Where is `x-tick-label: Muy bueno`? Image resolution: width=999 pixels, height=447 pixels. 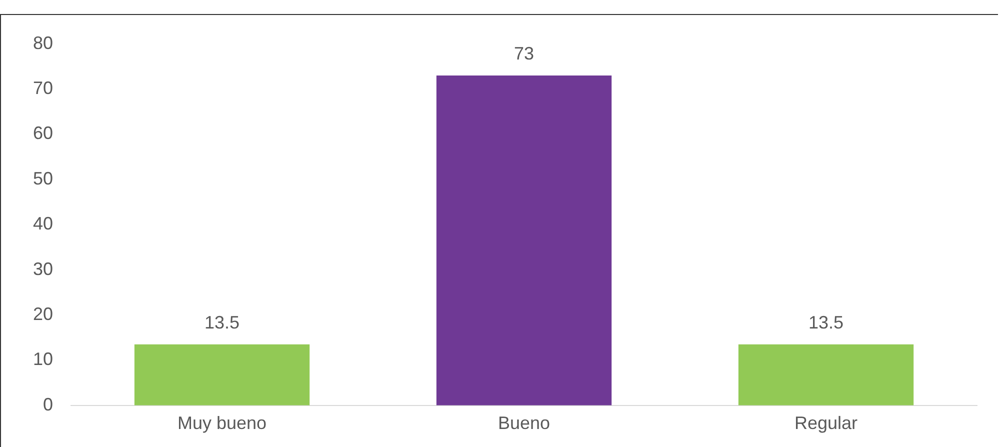
x-tick-label: Muy bueno is located at coordinates (222, 423).